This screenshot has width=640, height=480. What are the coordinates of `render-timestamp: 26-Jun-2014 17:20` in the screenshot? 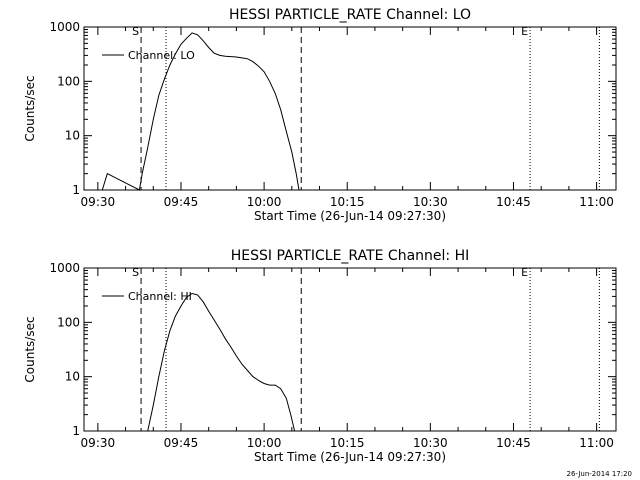 It's located at (599, 474).